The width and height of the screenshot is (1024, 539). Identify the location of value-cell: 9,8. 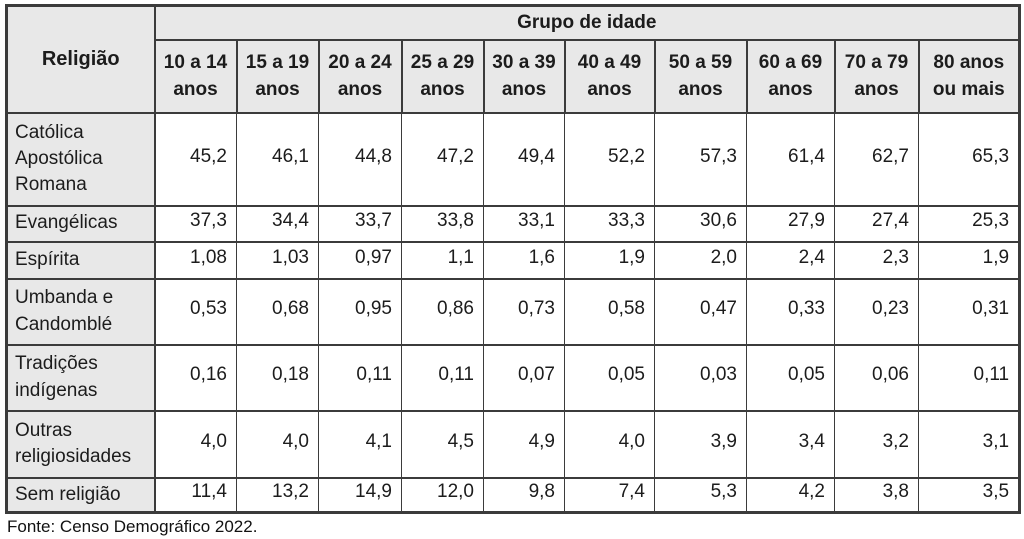
(524, 495).